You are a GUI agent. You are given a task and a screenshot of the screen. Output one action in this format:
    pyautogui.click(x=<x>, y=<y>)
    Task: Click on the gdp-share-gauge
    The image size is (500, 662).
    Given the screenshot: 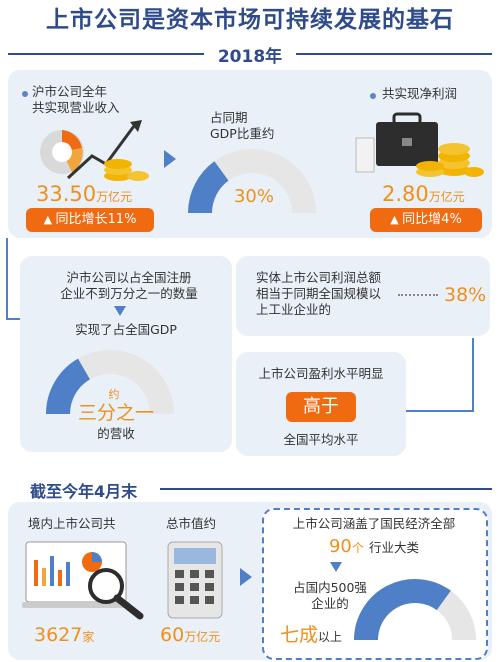 What is the action you would take?
    pyautogui.click(x=252, y=181)
    